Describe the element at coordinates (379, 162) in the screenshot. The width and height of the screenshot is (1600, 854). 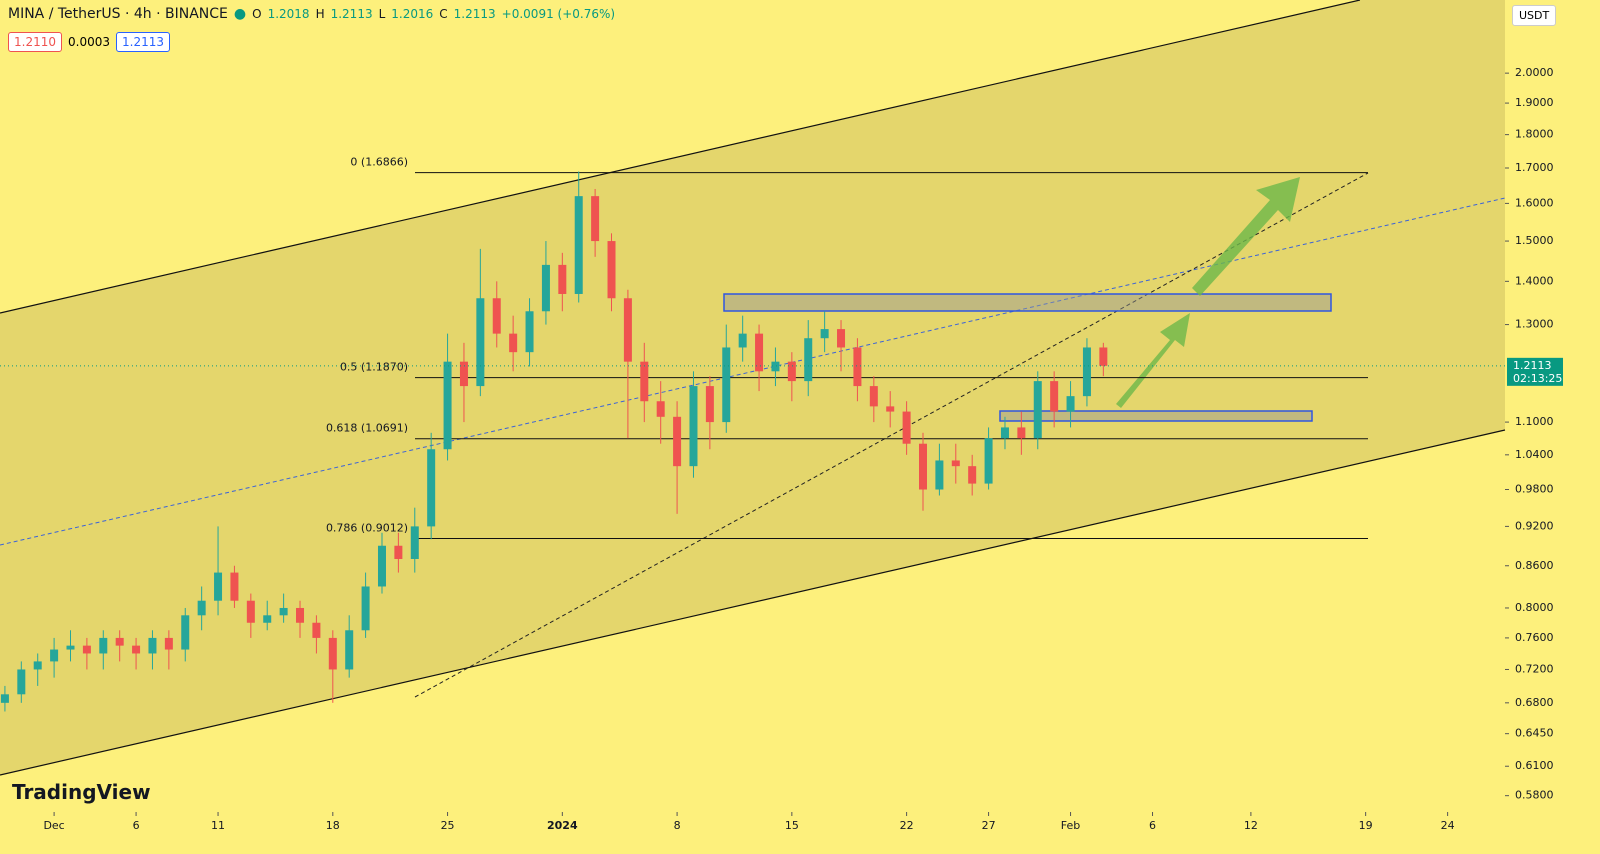
I see `fib-label: 0 (1.6866)` at that location.